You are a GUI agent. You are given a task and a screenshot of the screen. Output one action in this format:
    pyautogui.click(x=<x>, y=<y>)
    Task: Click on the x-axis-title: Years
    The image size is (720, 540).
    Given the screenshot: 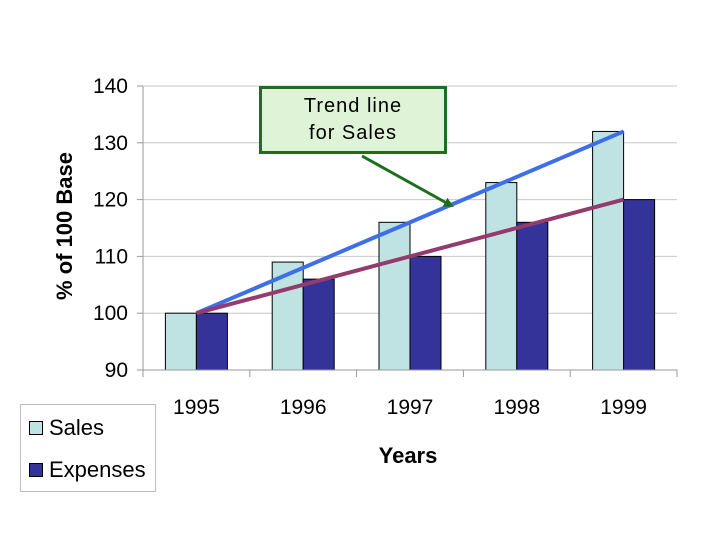 What is the action you would take?
    pyautogui.click(x=408, y=455)
    